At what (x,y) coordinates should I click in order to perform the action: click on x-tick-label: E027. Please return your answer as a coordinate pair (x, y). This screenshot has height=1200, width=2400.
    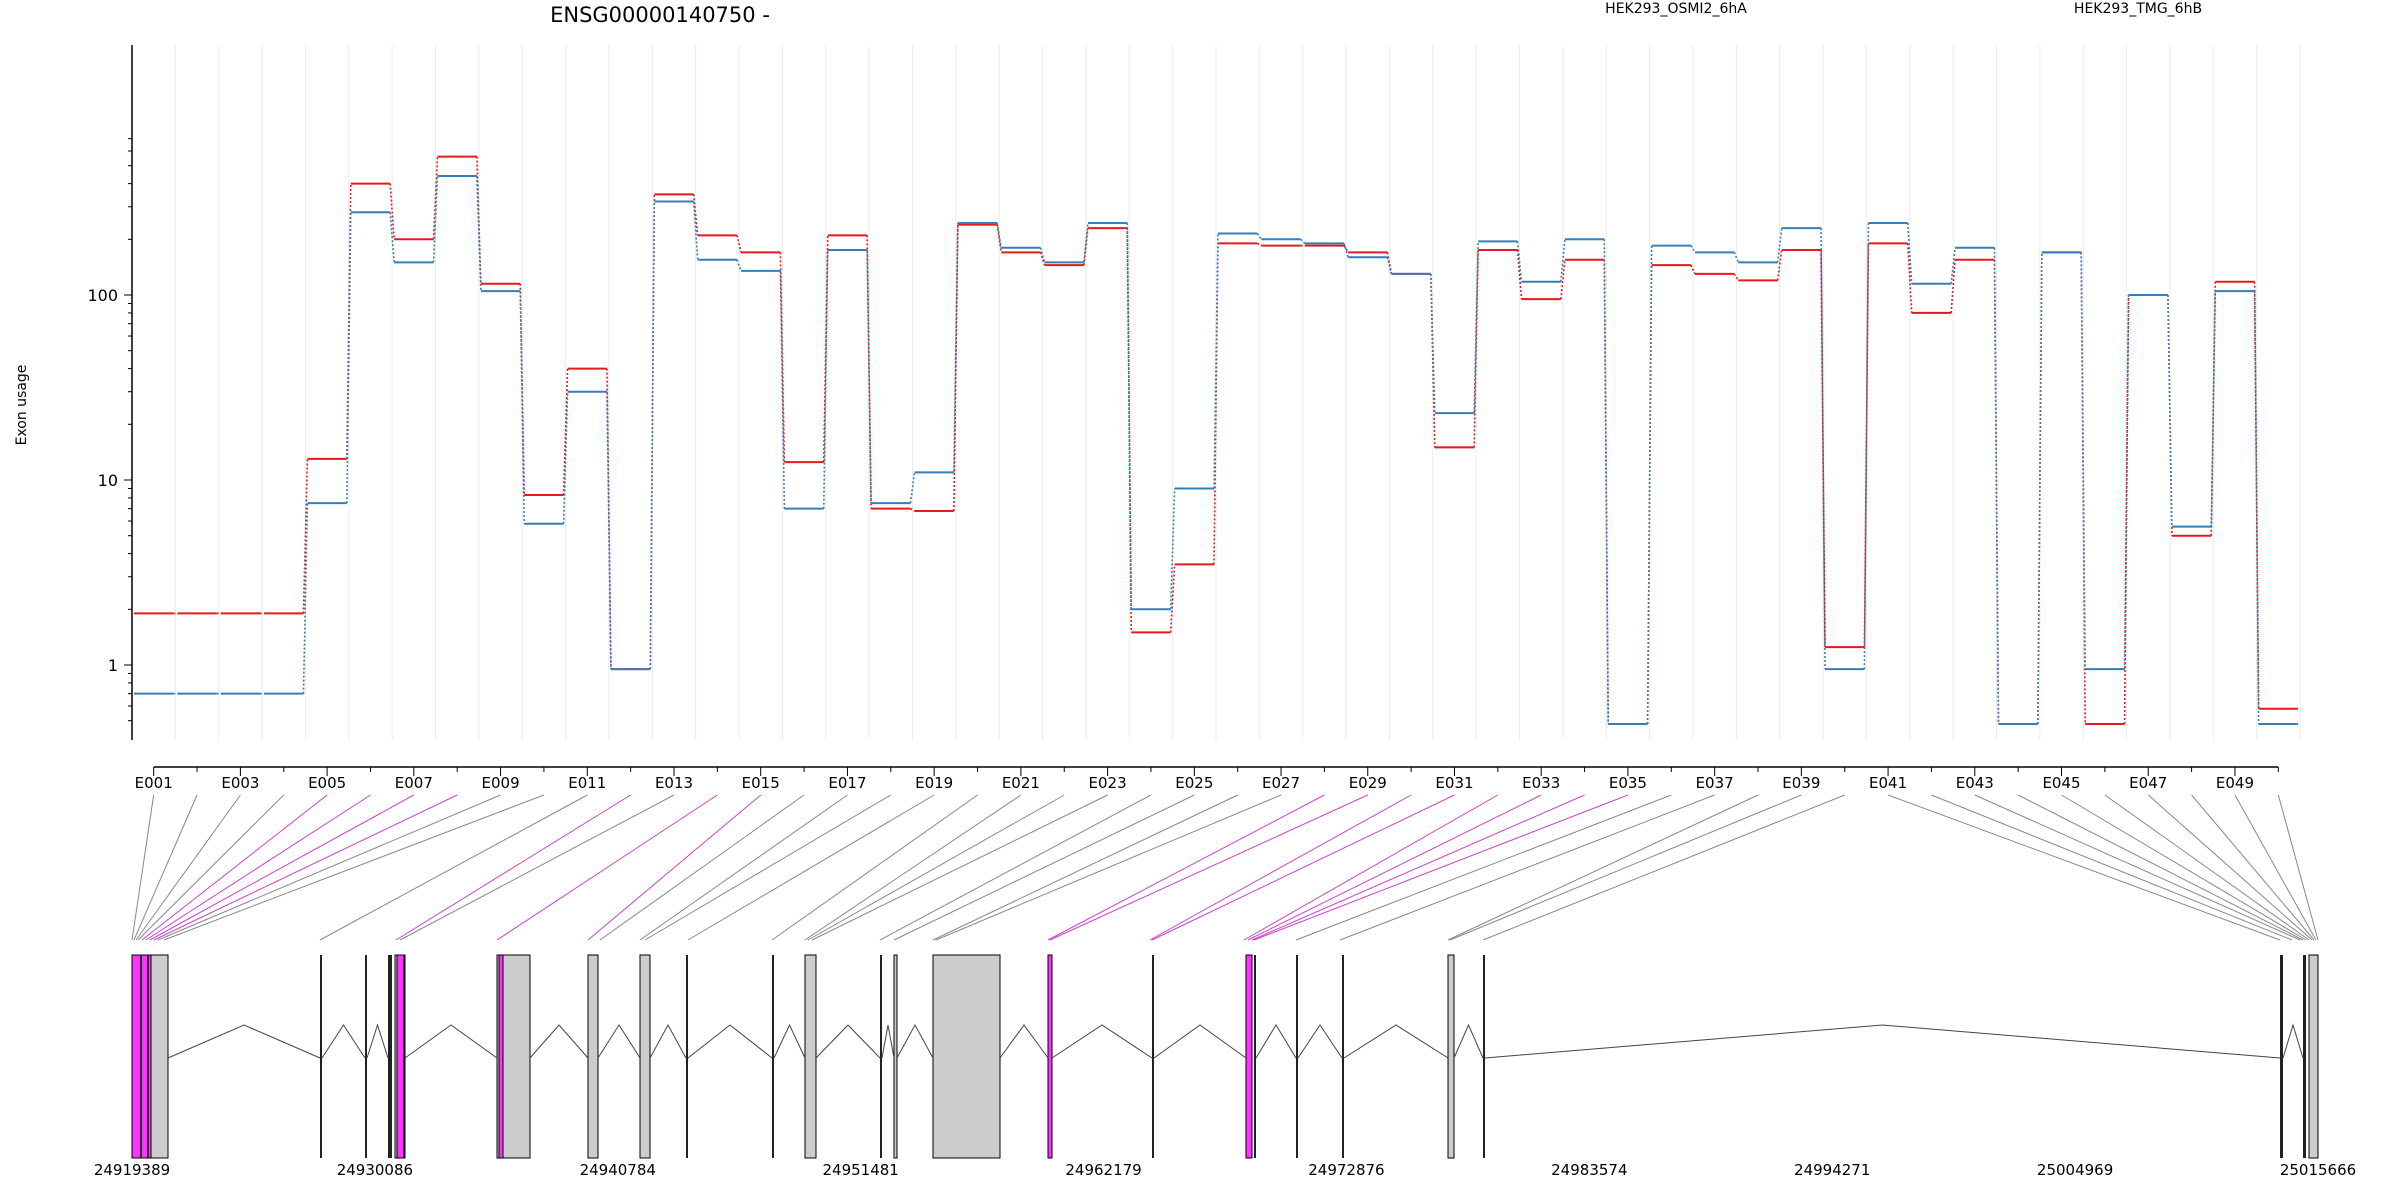
    Looking at the image, I should click on (1281, 783).